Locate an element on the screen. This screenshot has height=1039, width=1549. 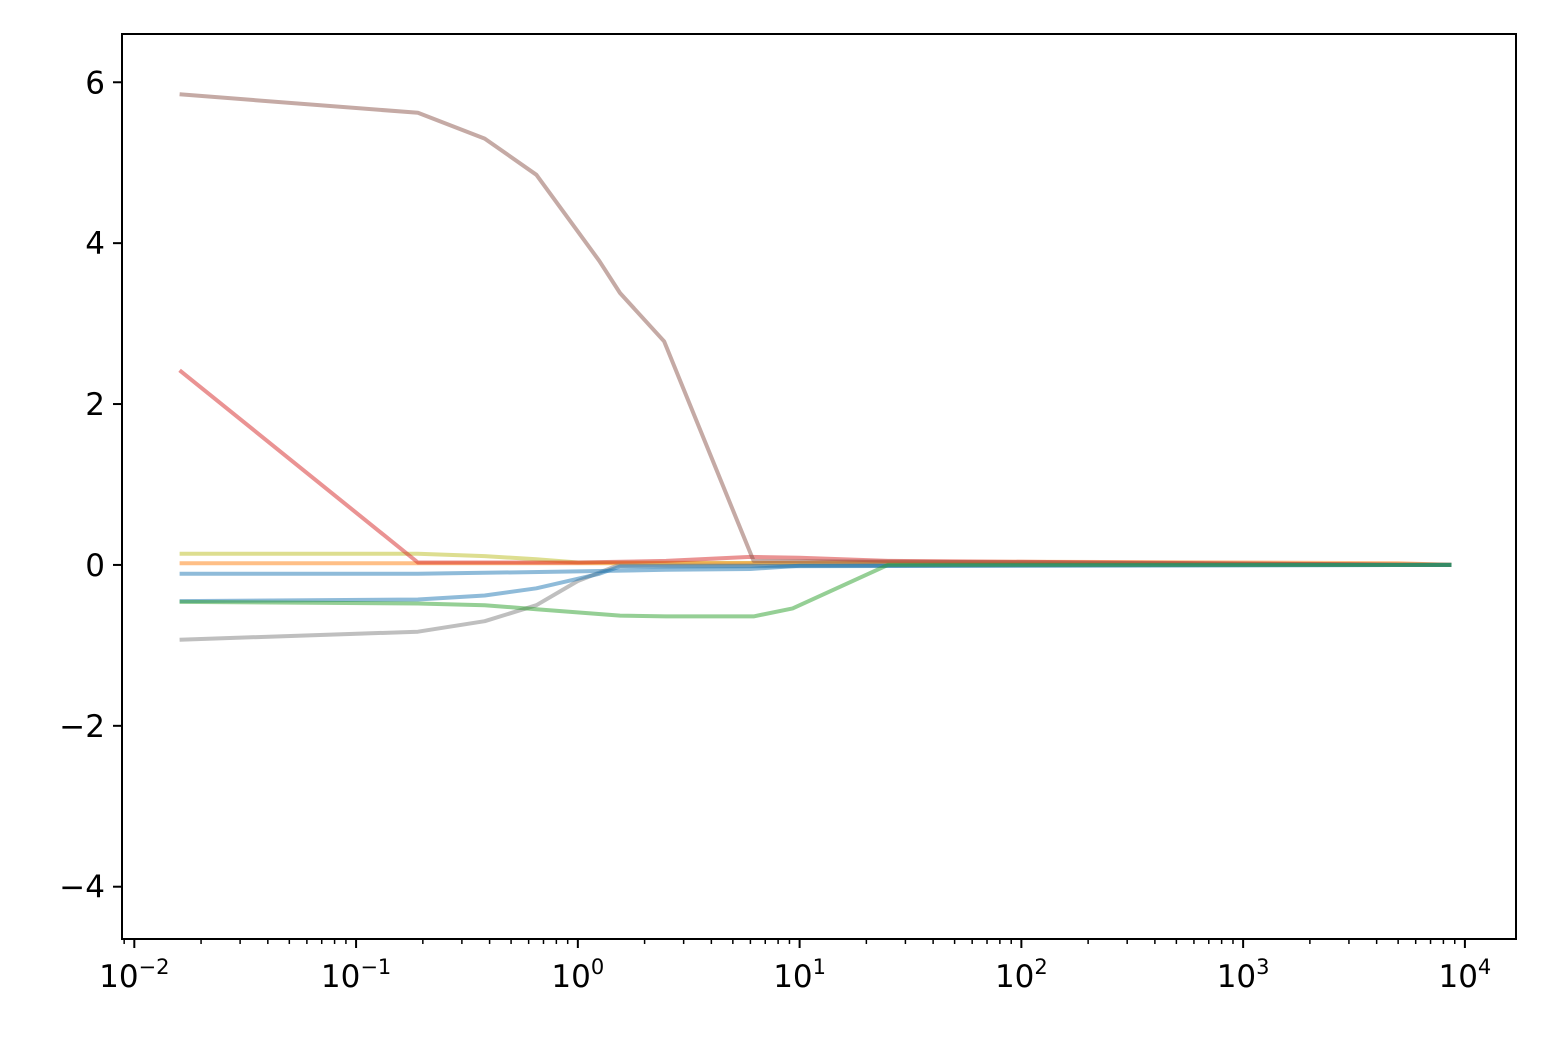
x-tick-label: 10² is located at coordinates (1021, 975).